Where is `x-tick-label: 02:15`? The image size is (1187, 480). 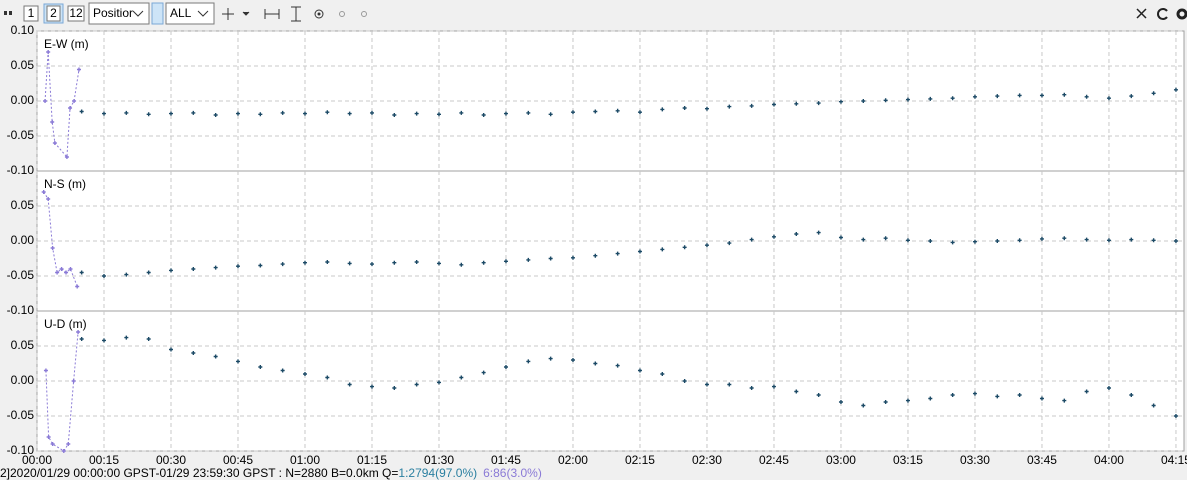 x-tick-label: 02:15 is located at coordinates (640, 460).